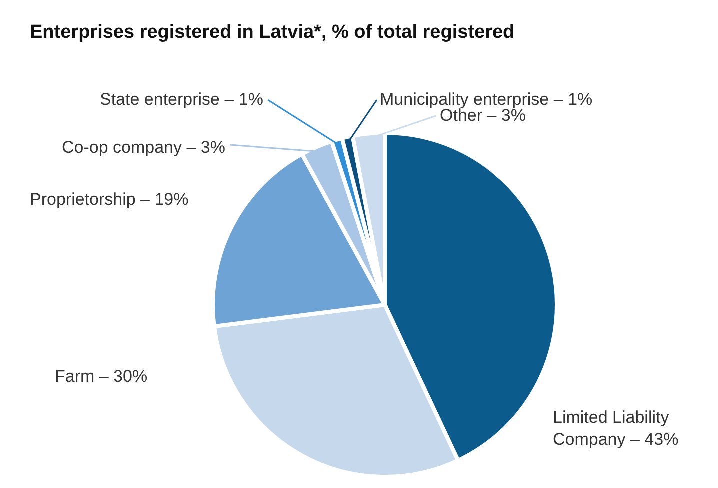 This screenshot has width=718, height=488. I want to click on slice-label: State enterprise – 1%, so click(182, 99).